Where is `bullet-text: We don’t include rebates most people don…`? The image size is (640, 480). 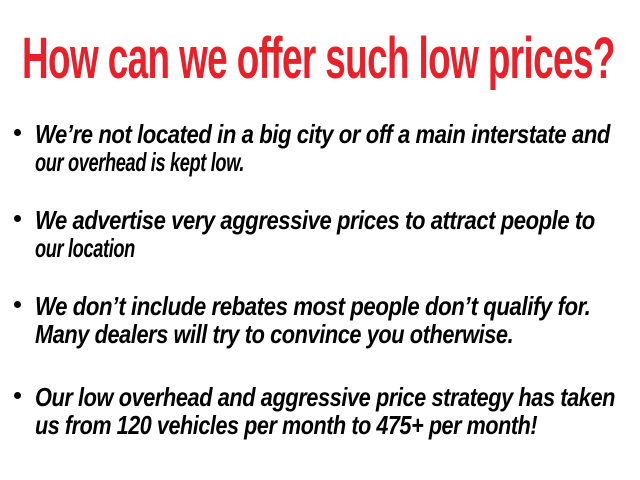
bullet-text: We don’t include rebates most people don… is located at coordinates (313, 306).